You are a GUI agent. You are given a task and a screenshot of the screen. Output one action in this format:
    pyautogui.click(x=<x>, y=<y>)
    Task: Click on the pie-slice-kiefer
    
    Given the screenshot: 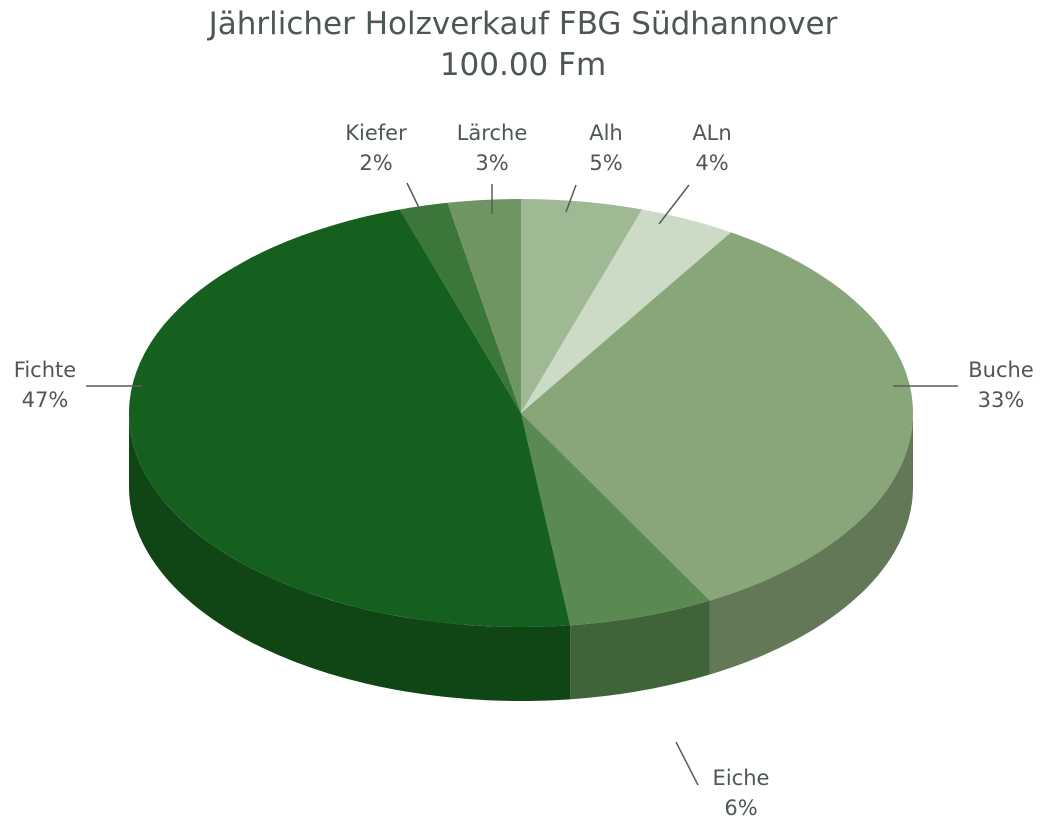 What is the action you would take?
    pyautogui.click(x=460, y=307)
    